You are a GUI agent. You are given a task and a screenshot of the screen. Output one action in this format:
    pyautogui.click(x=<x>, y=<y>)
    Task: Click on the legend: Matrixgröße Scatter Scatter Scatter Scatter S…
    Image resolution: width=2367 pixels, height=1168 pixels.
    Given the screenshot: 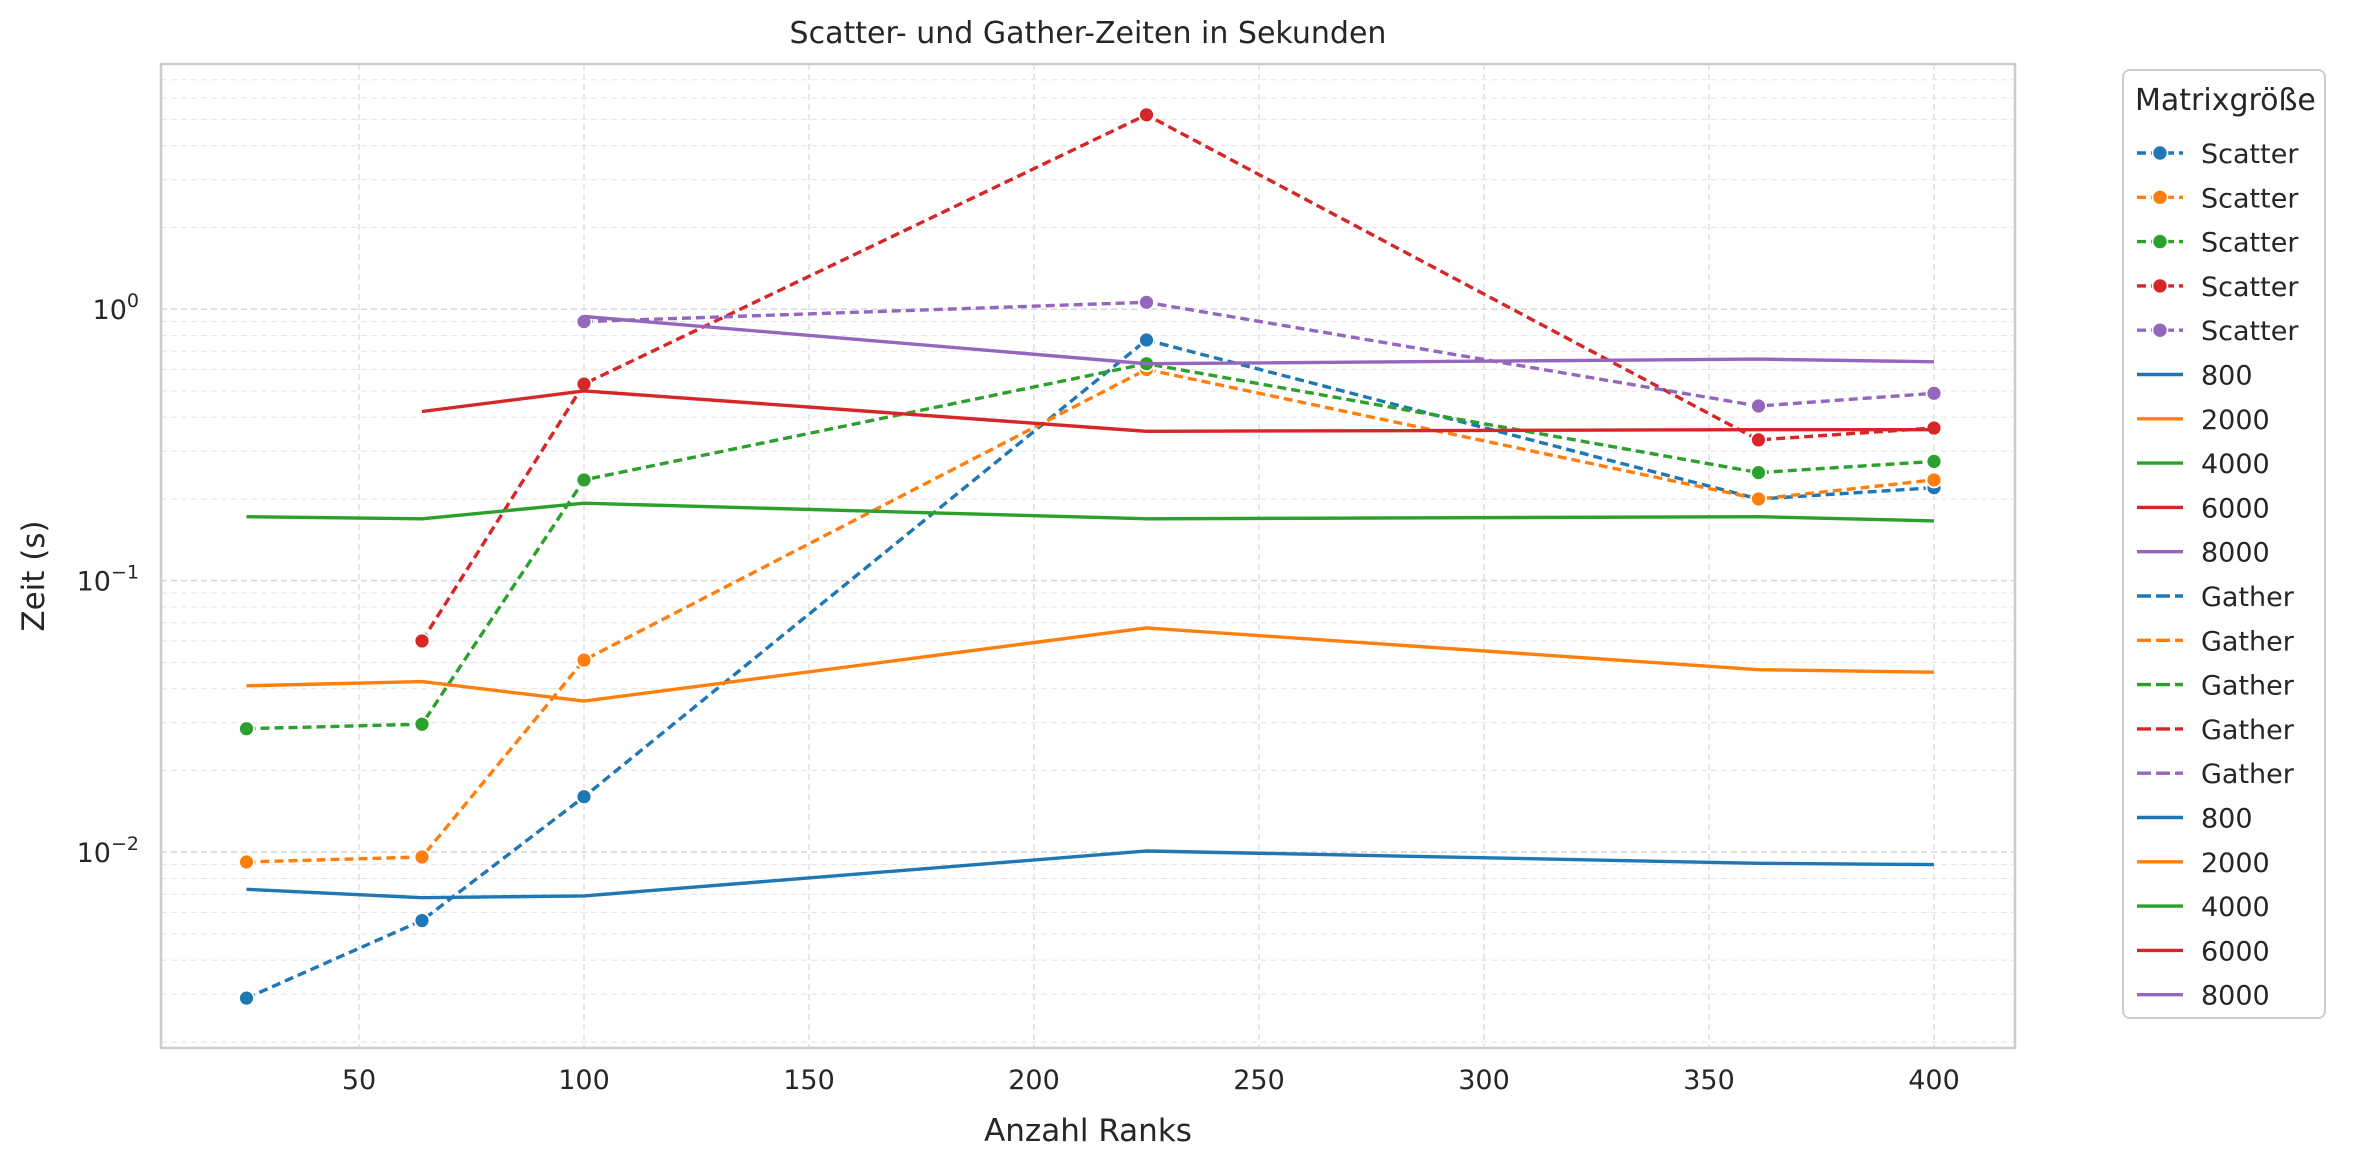 What is the action you would take?
    pyautogui.click(x=2224, y=544)
    